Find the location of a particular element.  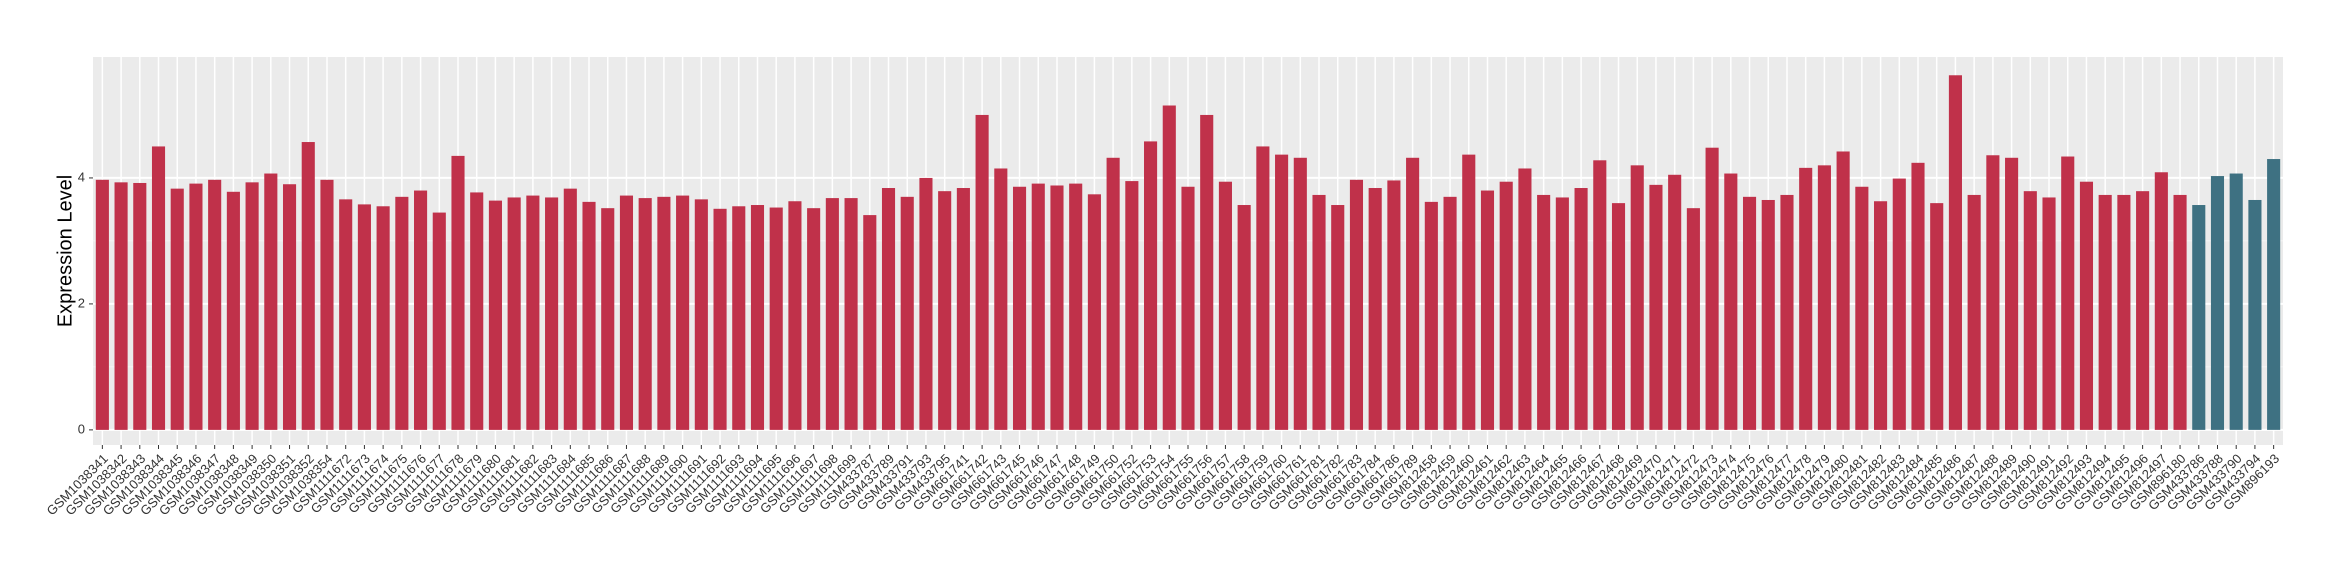

y-tick-label: 4 is located at coordinates (81, 176).